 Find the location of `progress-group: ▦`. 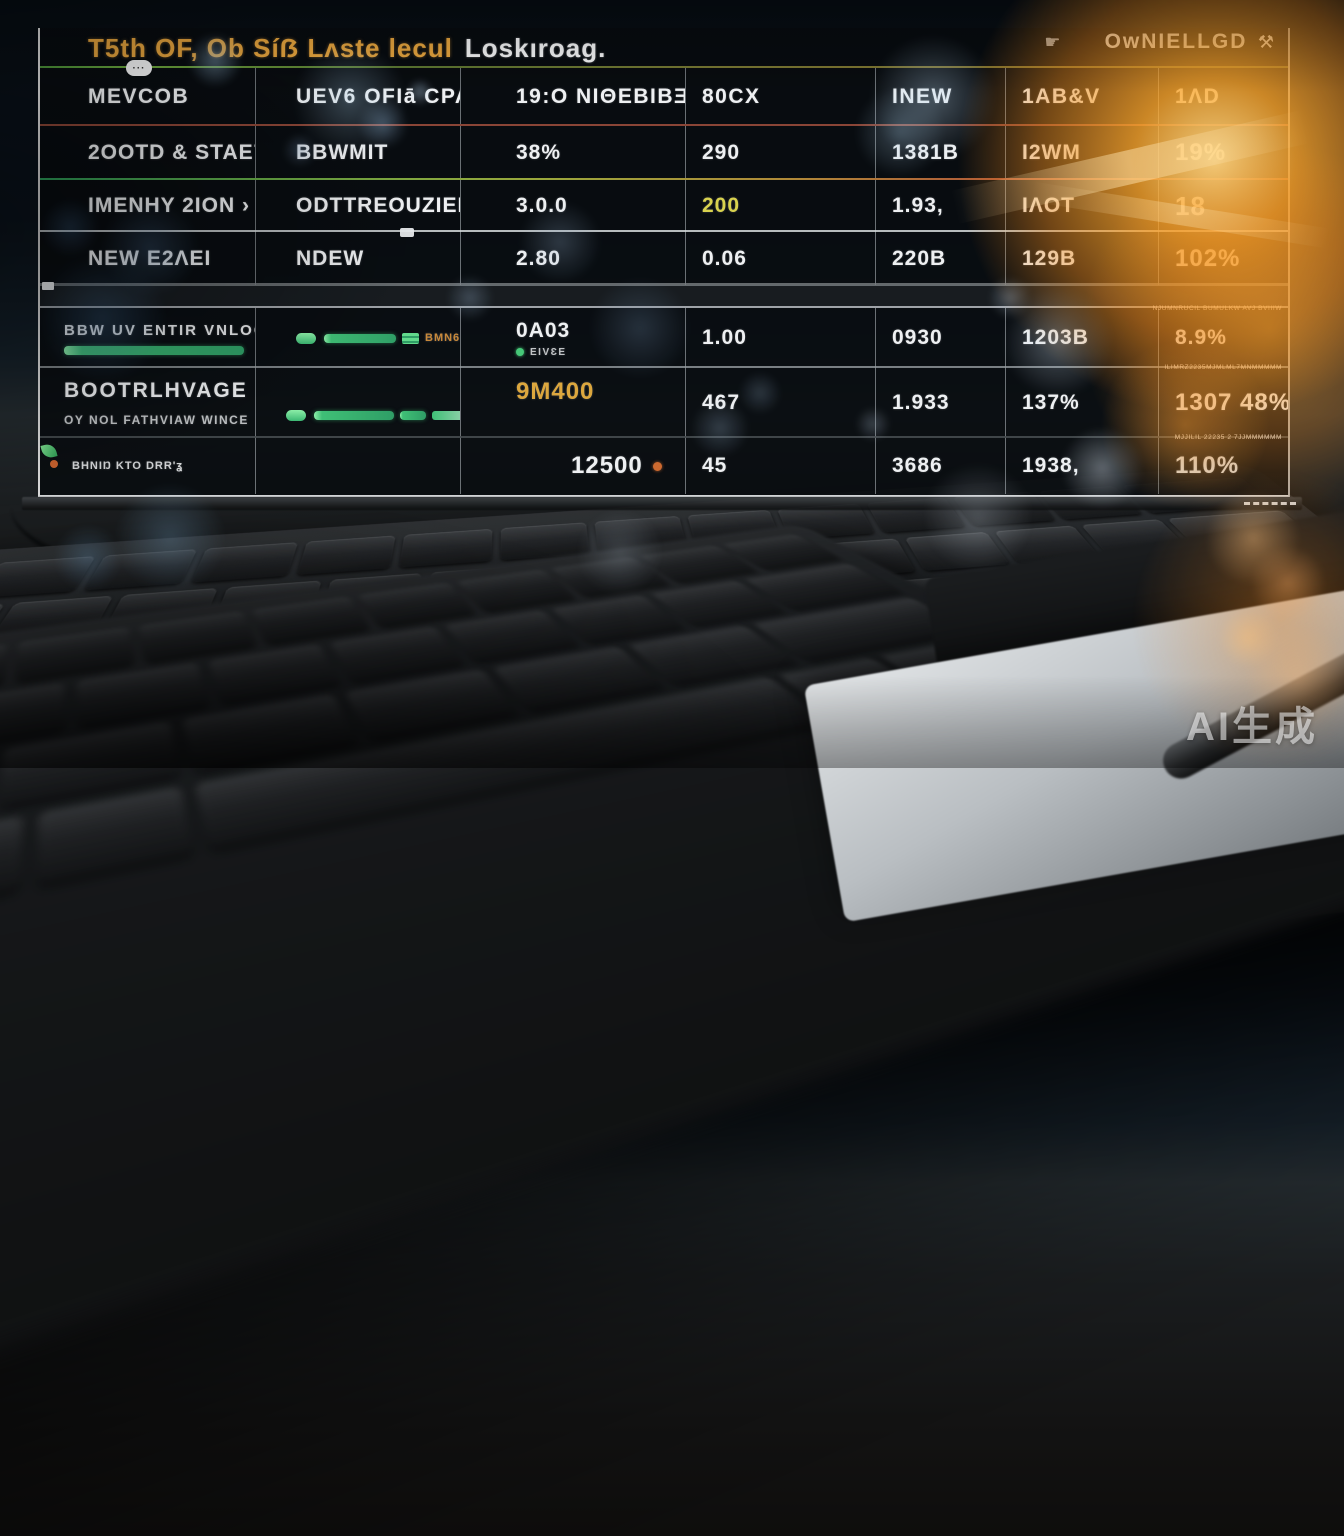

progress-group: ▦ is located at coordinates (373, 415).